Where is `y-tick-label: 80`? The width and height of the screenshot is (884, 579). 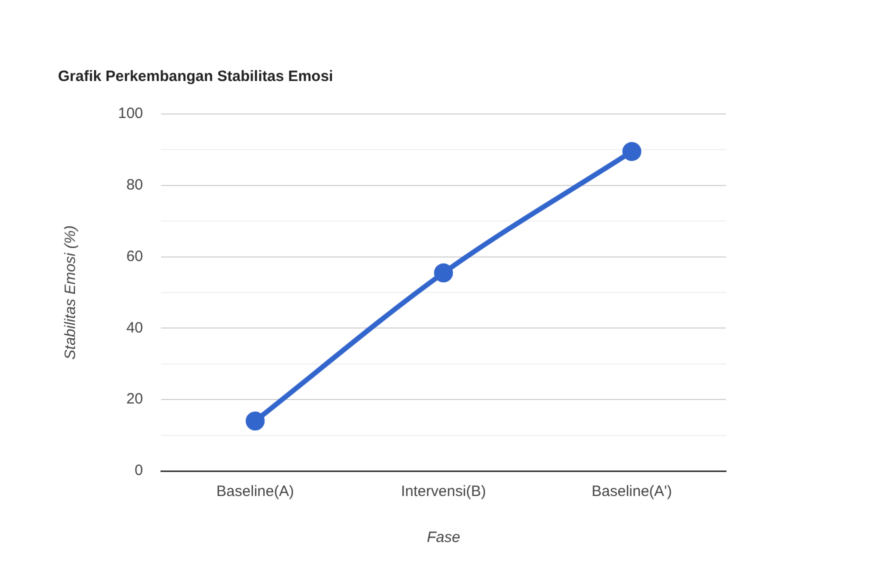
y-tick-label: 80 is located at coordinates (135, 185).